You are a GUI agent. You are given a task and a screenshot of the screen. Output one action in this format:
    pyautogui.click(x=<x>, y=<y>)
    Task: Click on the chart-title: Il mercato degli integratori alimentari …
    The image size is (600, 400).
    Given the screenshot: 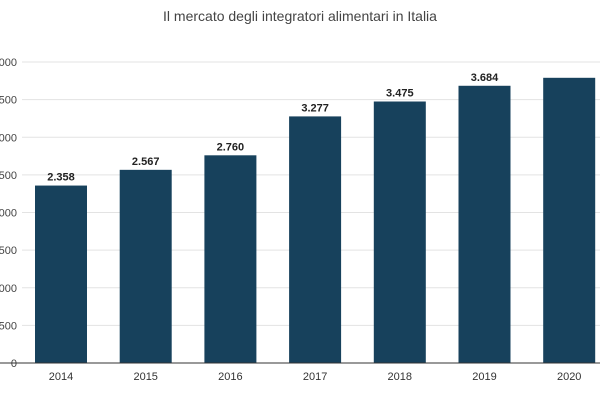 What is the action you would take?
    pyautogui.click(x=300, y=16)
    